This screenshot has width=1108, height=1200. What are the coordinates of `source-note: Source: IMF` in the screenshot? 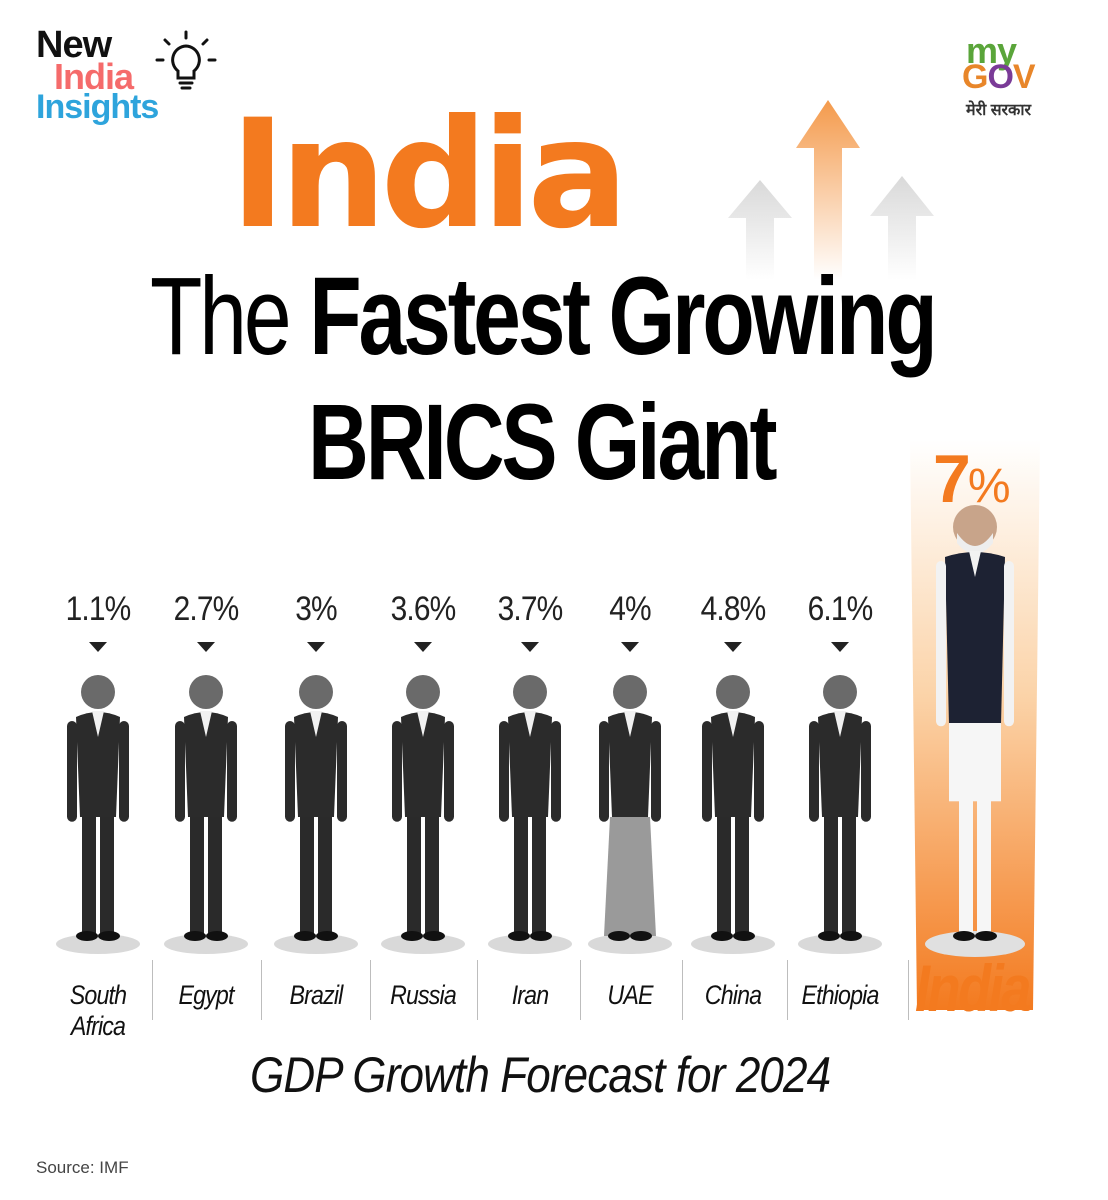 It's located at (82, 1167).